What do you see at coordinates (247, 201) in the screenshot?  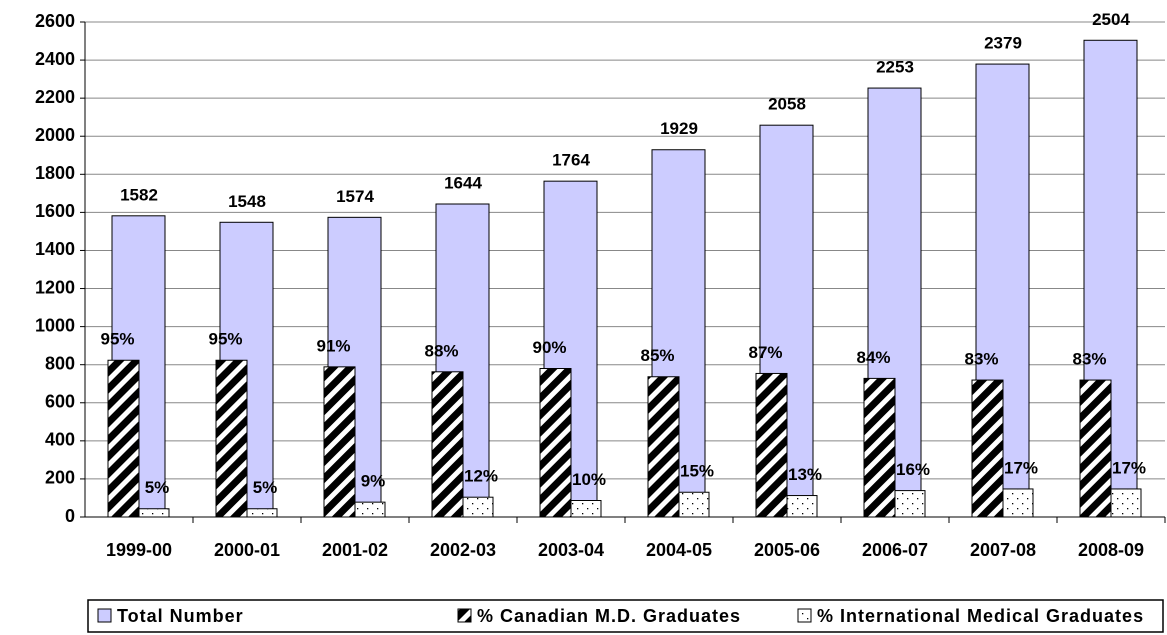 I see `value-label: 1548` at bounding box center [247, 201].